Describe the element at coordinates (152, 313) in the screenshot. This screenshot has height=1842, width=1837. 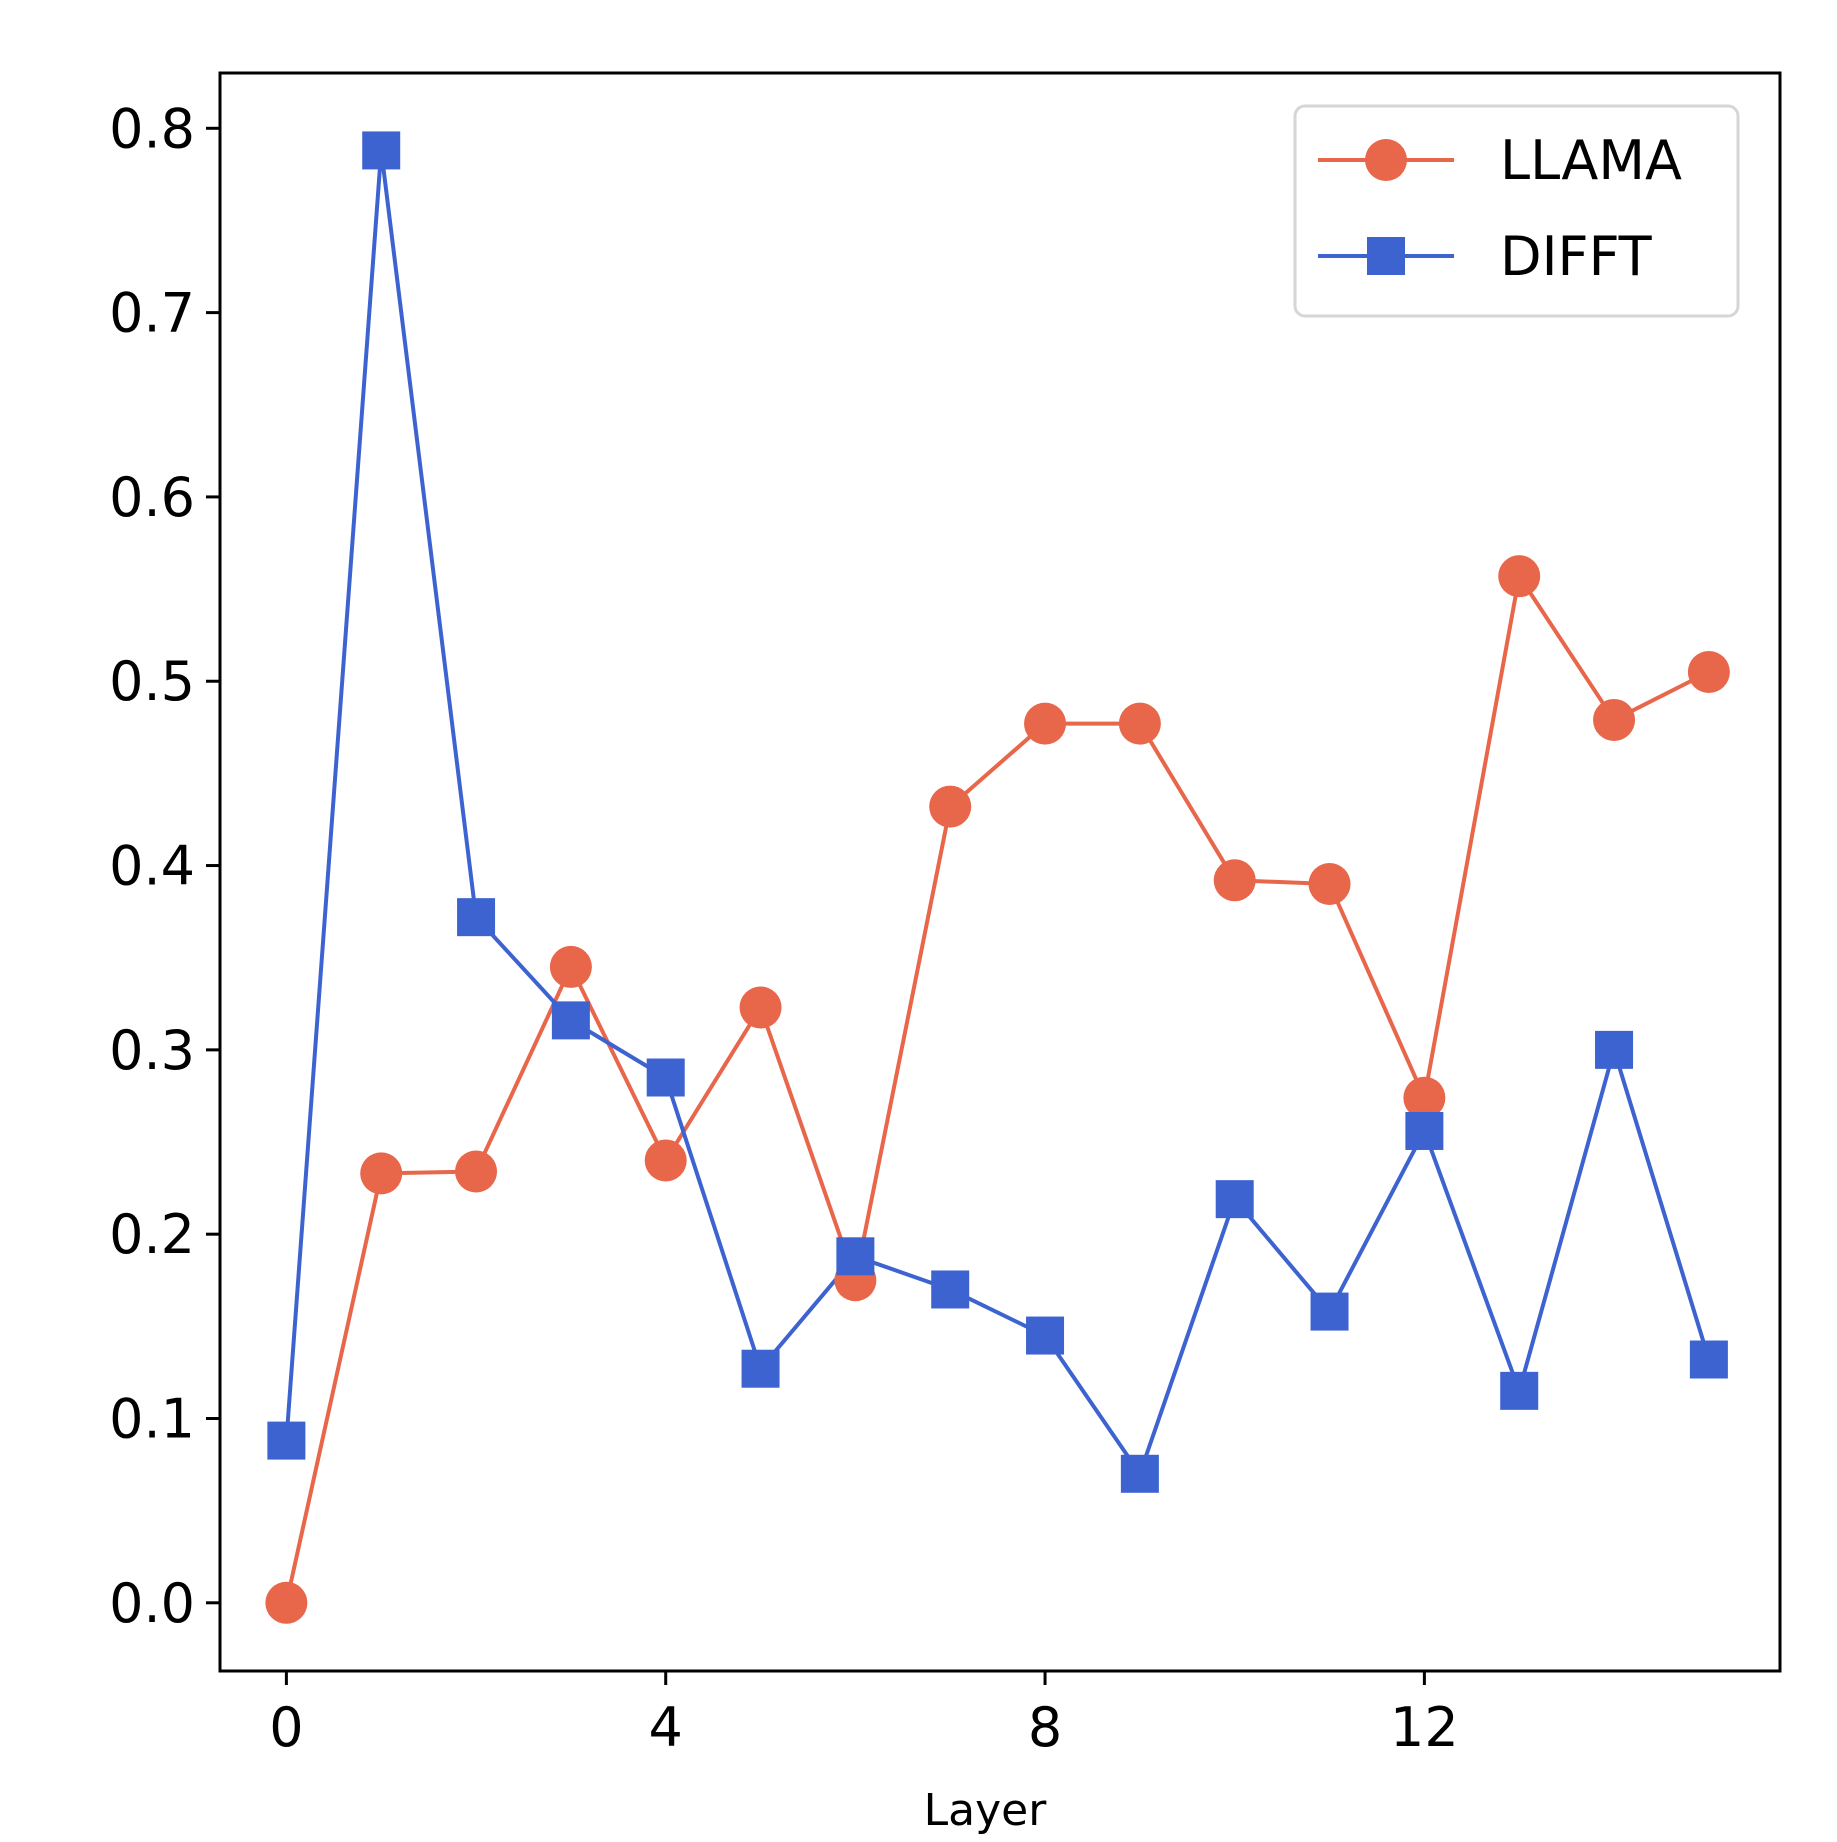
I see `y-tick-label: 0.7` at that location.